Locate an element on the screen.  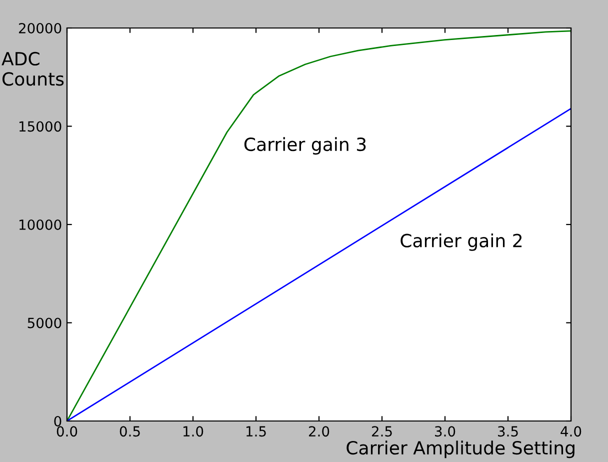
x-tick-label: 2.0 is located at coordinates (319, 431).